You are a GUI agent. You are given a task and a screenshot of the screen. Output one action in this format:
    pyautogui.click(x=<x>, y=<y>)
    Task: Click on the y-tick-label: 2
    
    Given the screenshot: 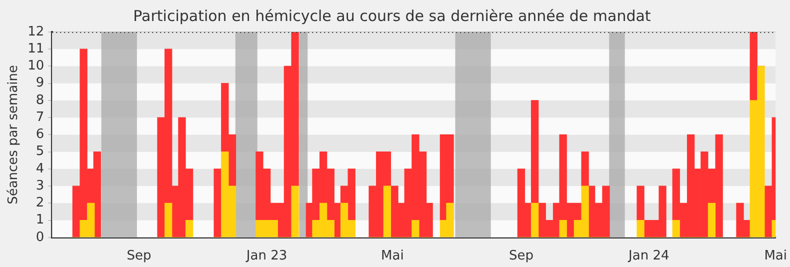 What is the action you would take?
    pyautogui.click(x=40, y=203)
    